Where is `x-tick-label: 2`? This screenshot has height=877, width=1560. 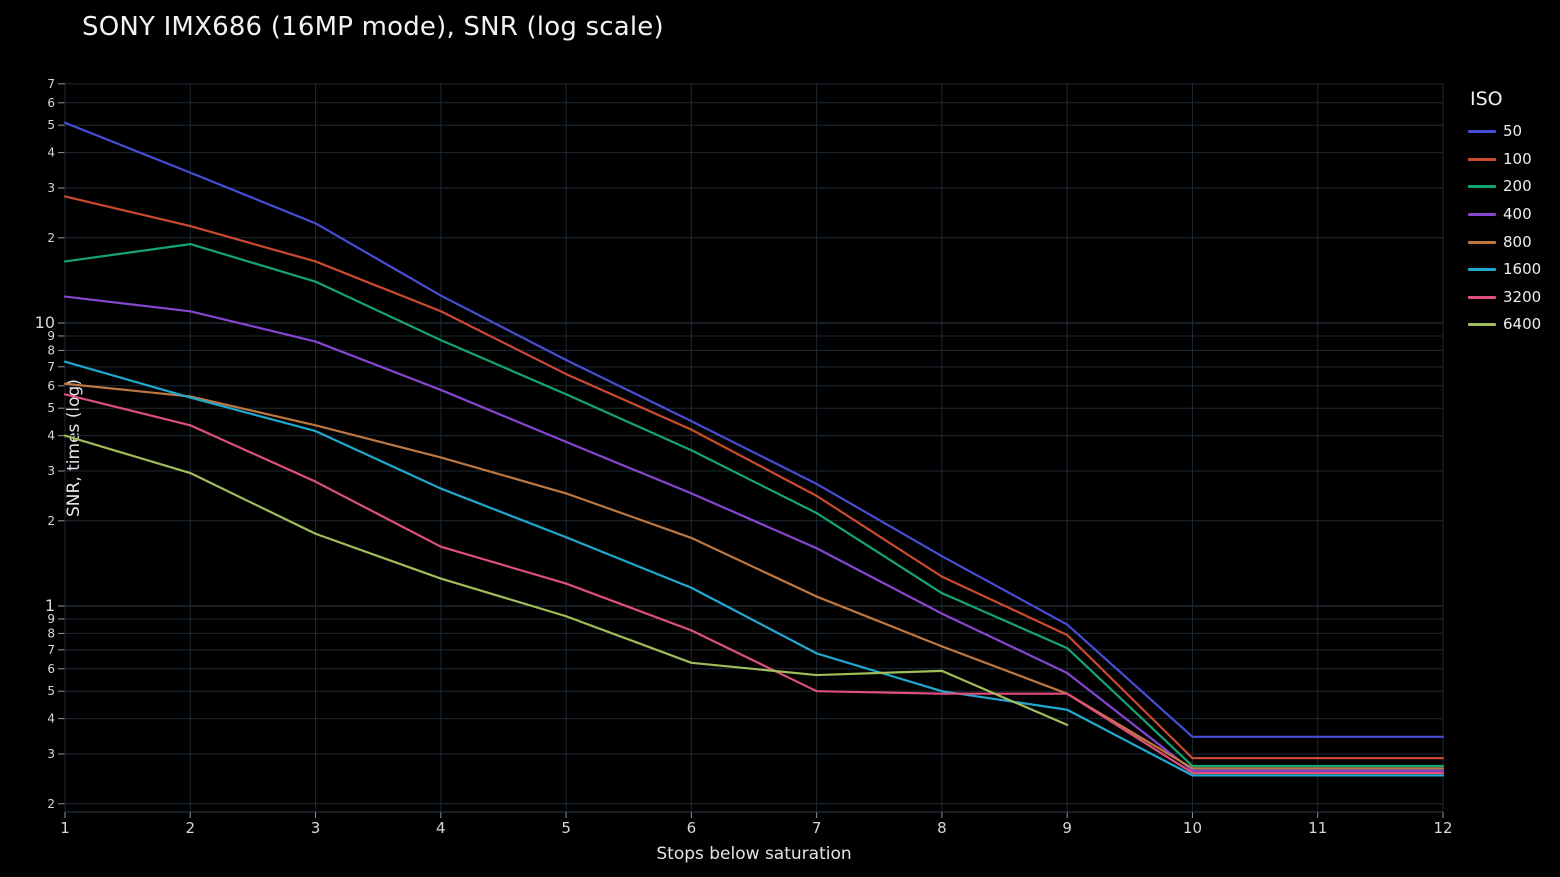
x-tick-label: 2 is located at coordinates (190, 828).